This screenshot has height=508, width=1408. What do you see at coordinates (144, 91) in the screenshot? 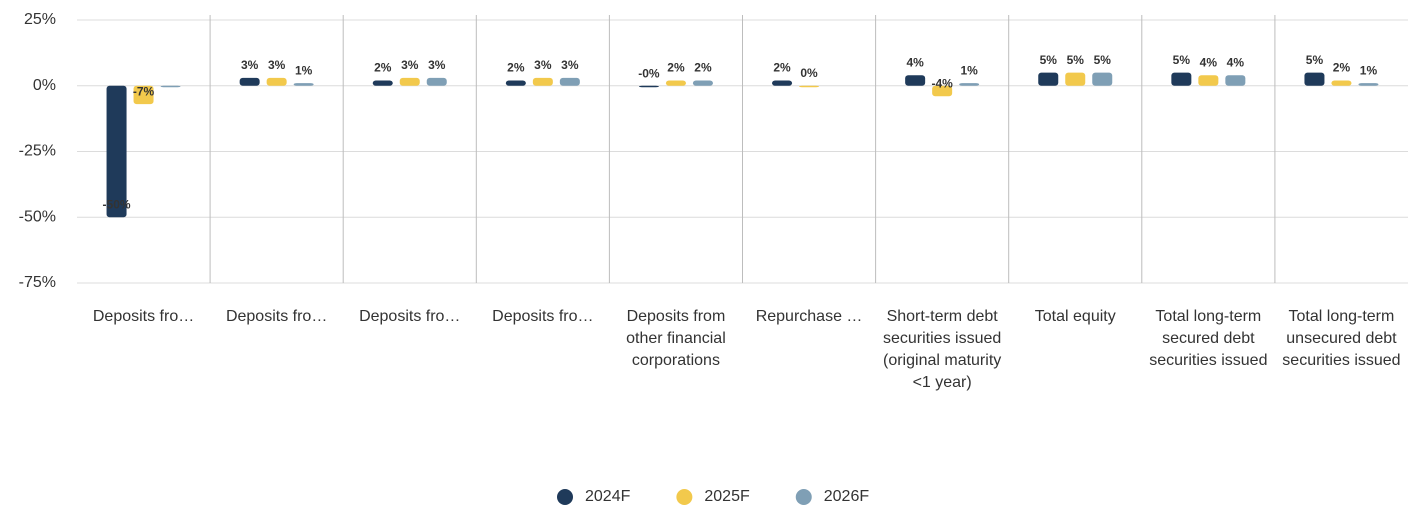
I see `data-label: -7%` at bounding box center [144, 91].